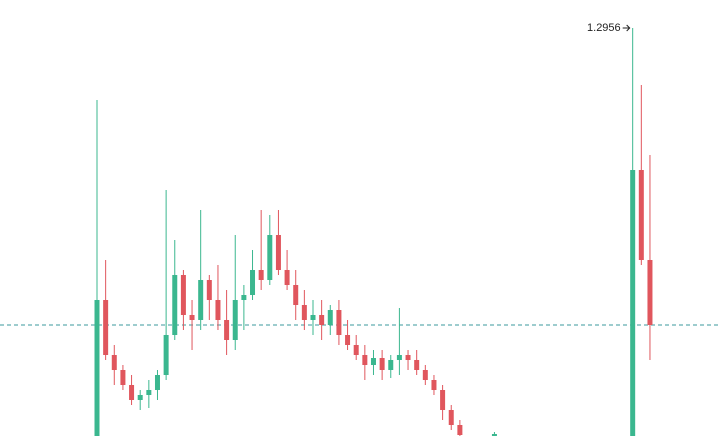  What do you see at coordinates (626, 28) in the screenshot?
I see `high-arrow` at bounding box center [626, 28].